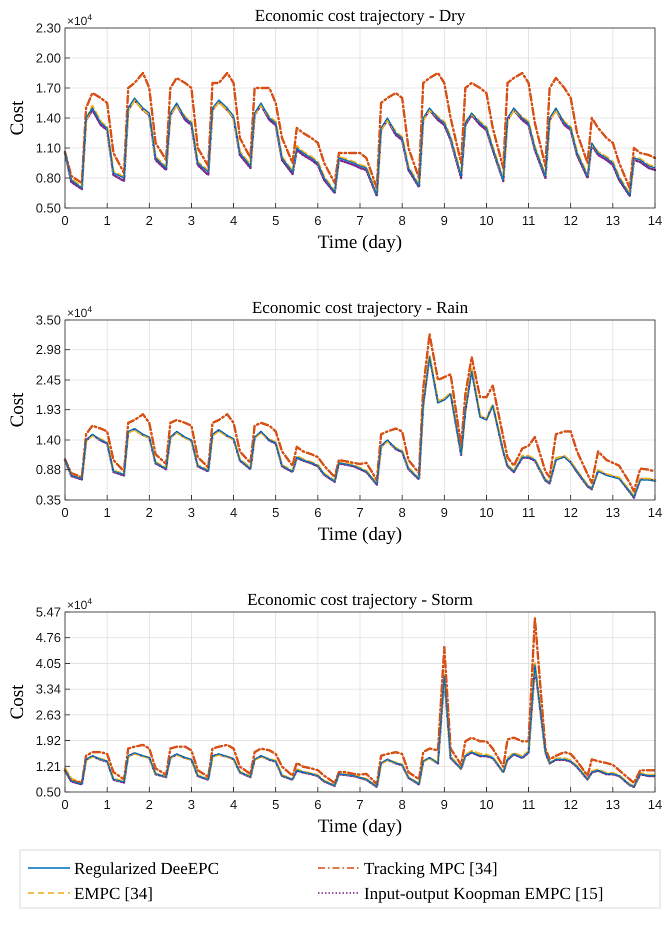 Image resolution: width=671 pixels, height=949 pixels. Describe the element at coordinates (48, 689) in the screenshot. I see `y-tick-label: 3.34` at that location.